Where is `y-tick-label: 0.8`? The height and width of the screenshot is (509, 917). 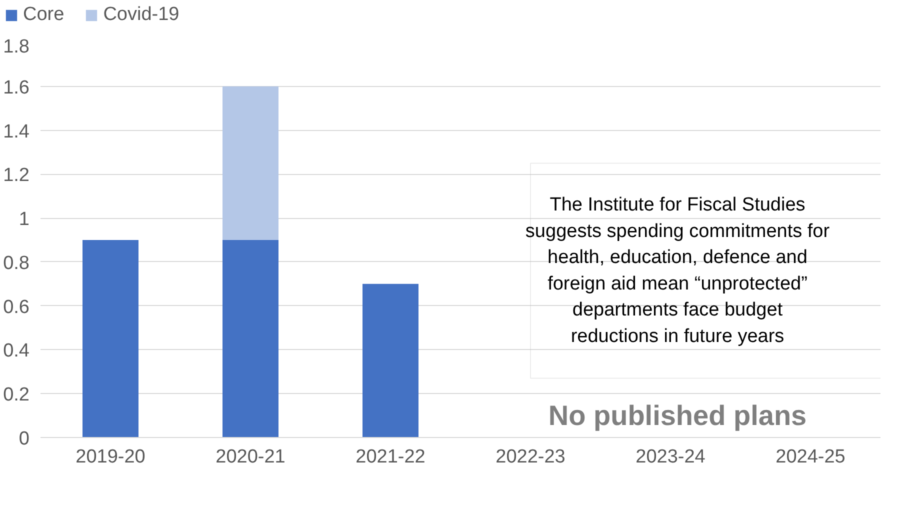 y-tick-label: 0.8 is located at coordinates (16, 263).